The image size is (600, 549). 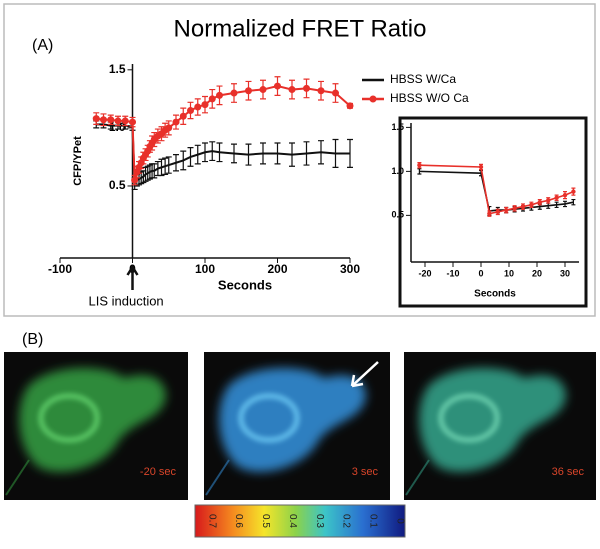 I want to click on x-tick-label: -10, so click(x=452, y=273).